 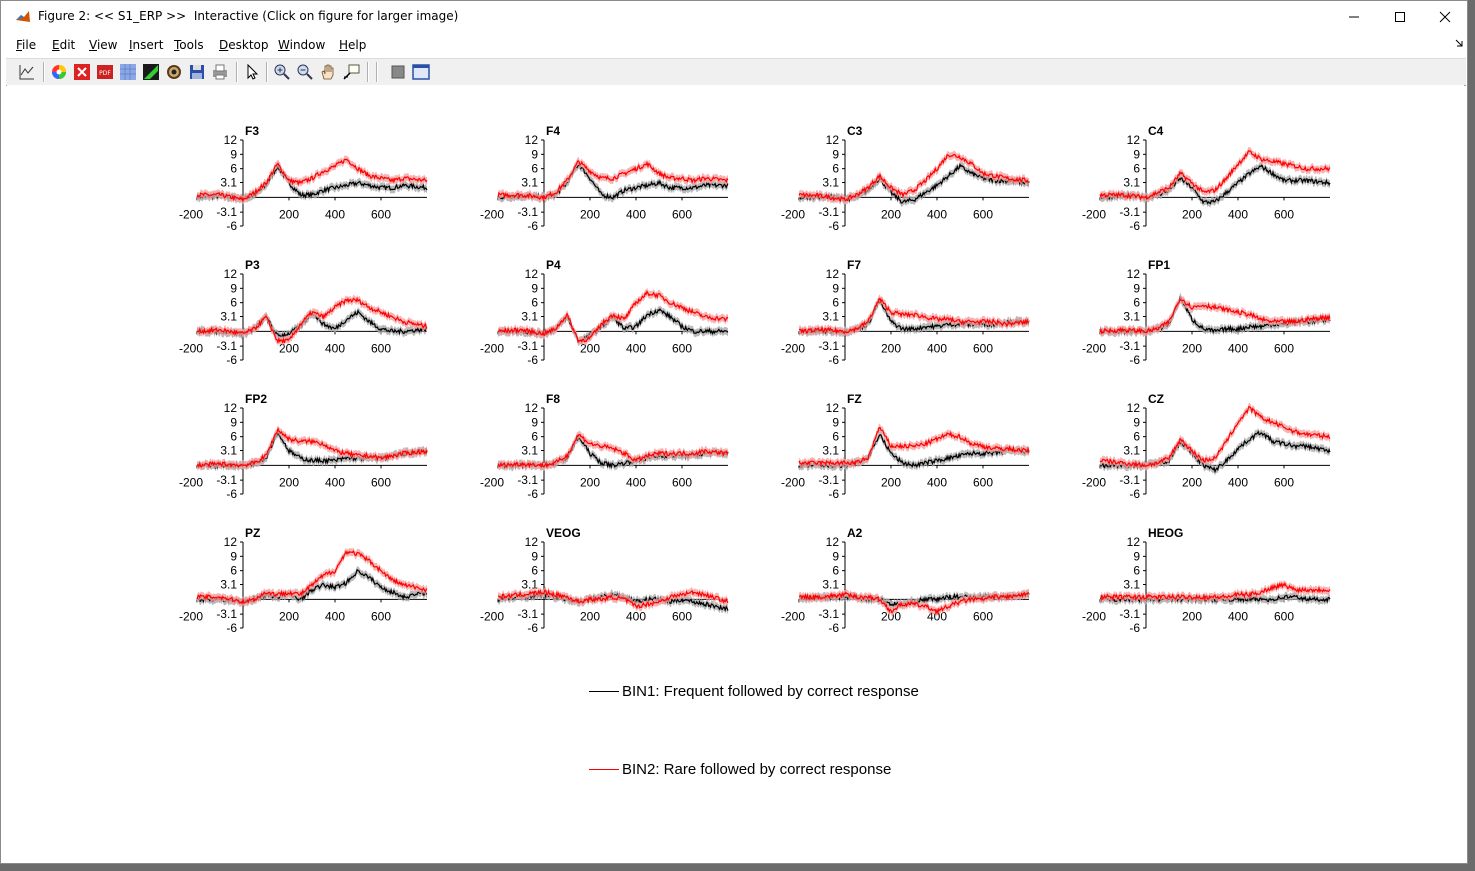 What do you see at coordinates (351, 72) in the screenshot?
I see `data-cursor-icon` at bounding box center [351, 72].